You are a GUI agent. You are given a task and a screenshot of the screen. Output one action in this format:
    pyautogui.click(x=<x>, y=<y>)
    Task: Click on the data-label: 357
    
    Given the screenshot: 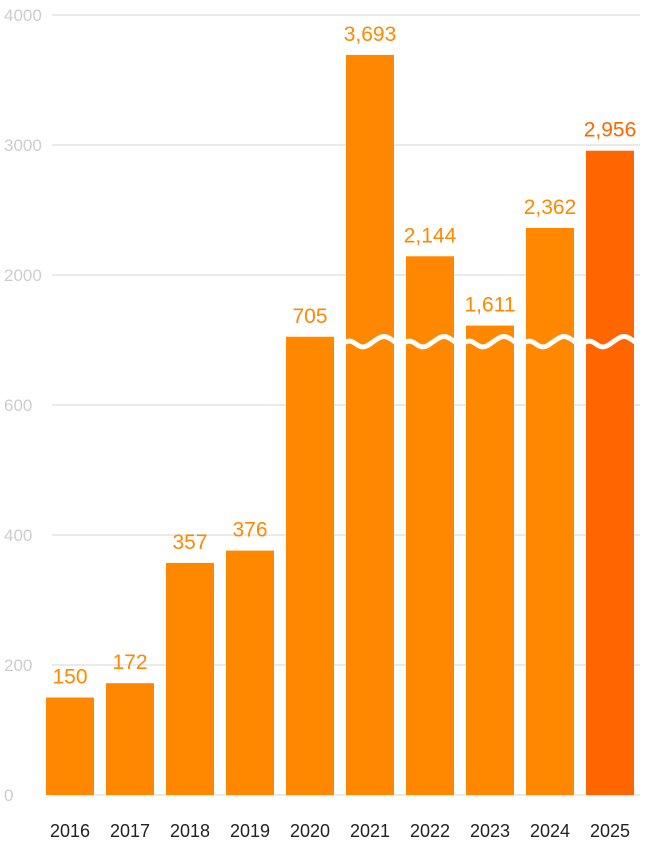 What is the action you would take?
    pyautogui.click(x=189, y=542)
    